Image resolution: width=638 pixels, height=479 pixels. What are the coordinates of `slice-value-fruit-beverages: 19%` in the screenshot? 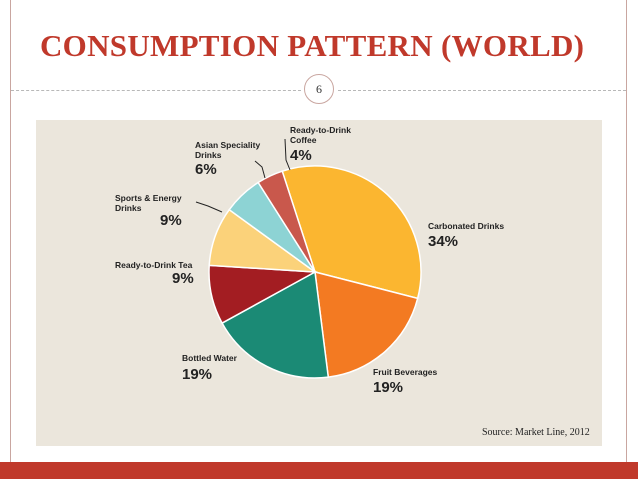 It's located at (388, 387).